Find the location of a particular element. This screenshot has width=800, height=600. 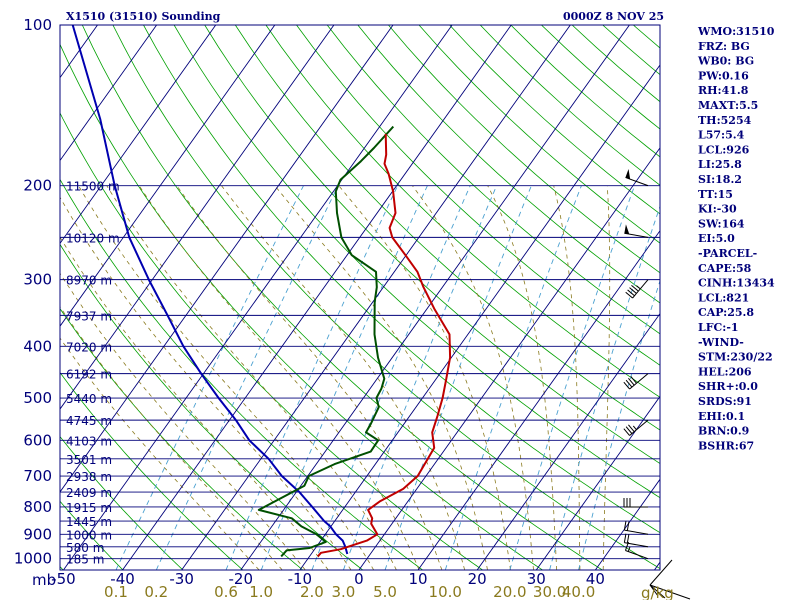

height-label: 185 m is located at coordinates (85, 560).